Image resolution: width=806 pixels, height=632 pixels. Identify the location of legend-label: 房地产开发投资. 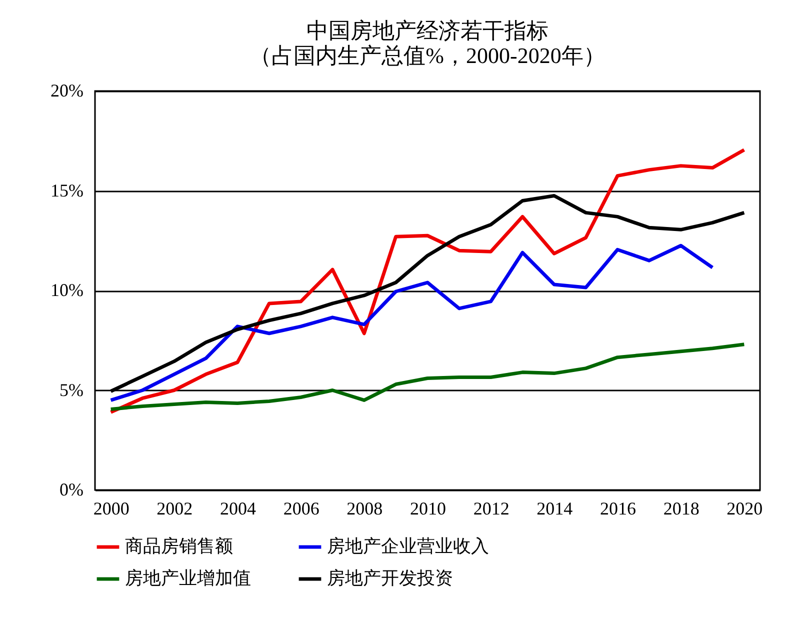
(390, 578).